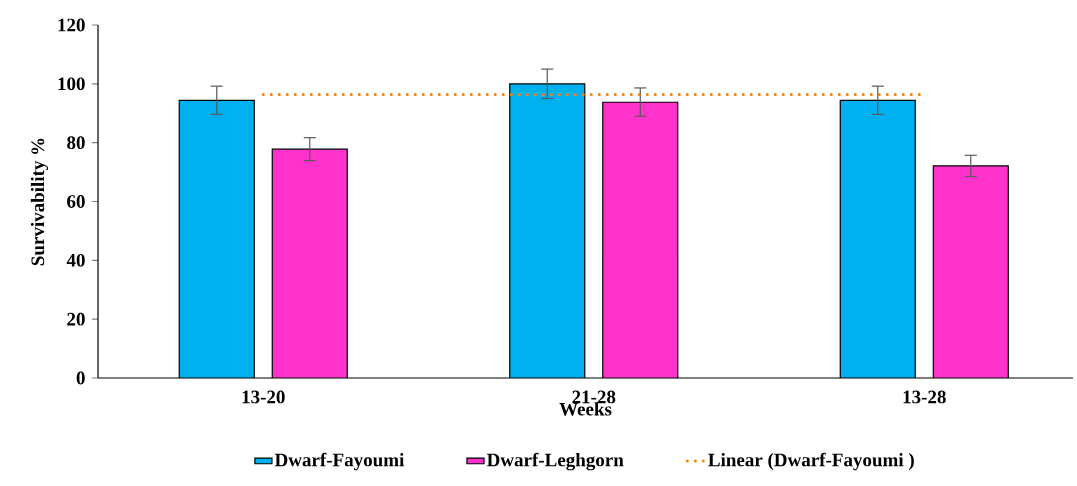 The width and height of the screenshot is (1077, 486). What do you see at coordinates (80, 378) in the screenshot?
I see `y-tick-label: 0` at bounding box center [80, 378].